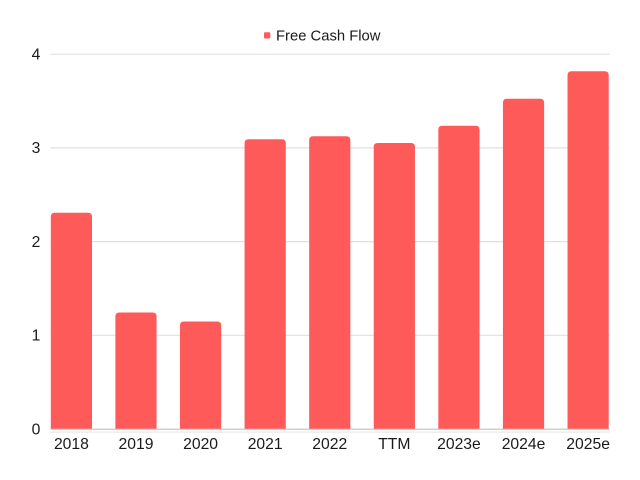  What do you see at coordinates (36, 242) in the screenshot?
I see `svg-text: 2` at bounding box center [36, 242].